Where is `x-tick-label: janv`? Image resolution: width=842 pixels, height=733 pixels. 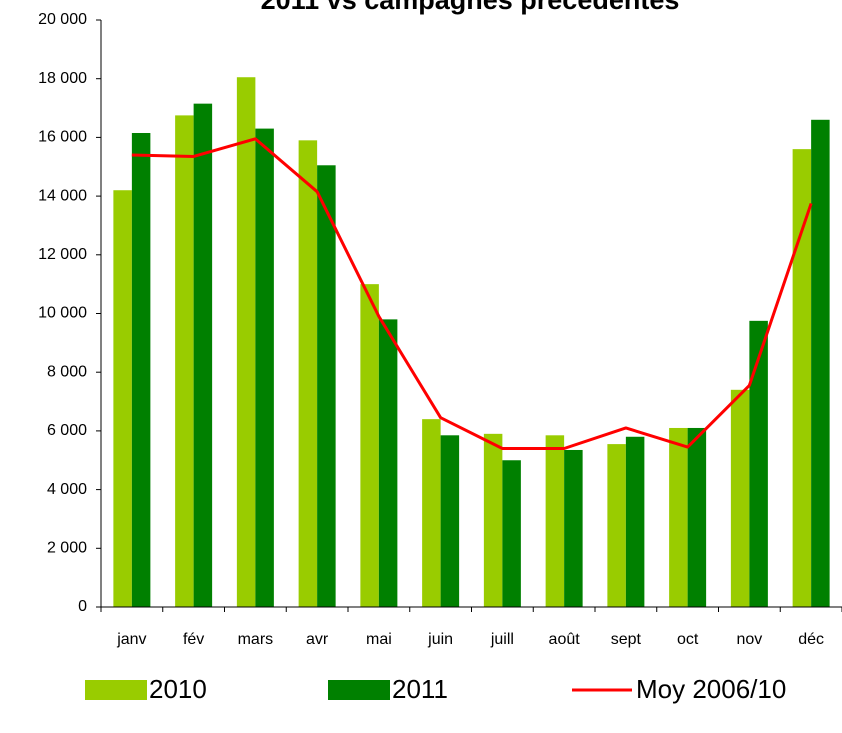 x-tick-label: janv is located at coordinates (131, 639).